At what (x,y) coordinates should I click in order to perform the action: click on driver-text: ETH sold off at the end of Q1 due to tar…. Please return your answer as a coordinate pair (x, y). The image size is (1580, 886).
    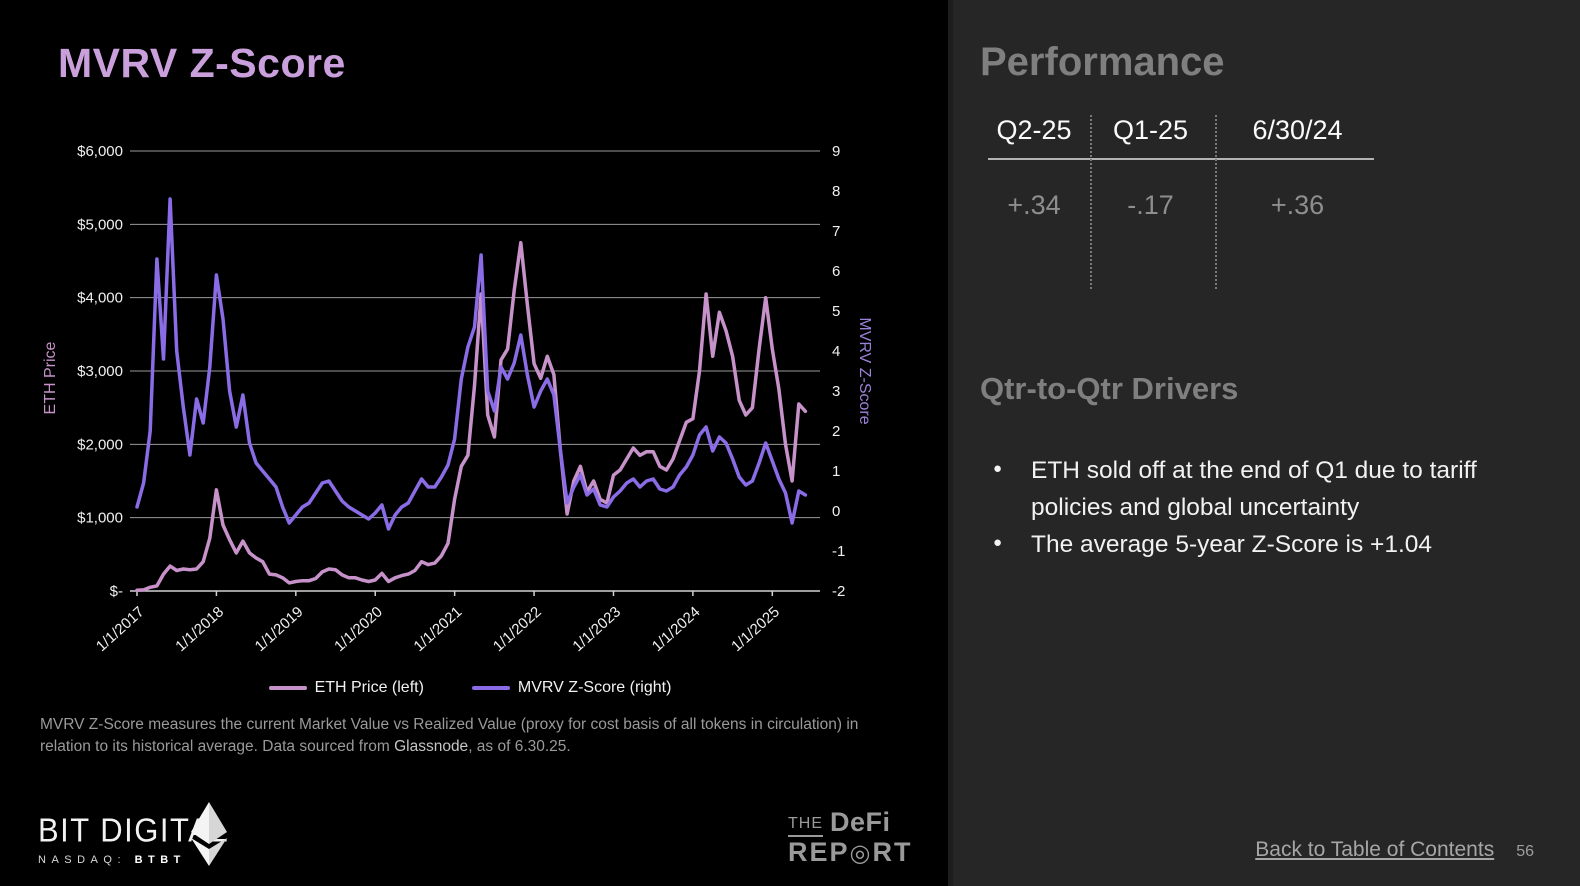
    Looking at the image, I should click on (1254, 489).